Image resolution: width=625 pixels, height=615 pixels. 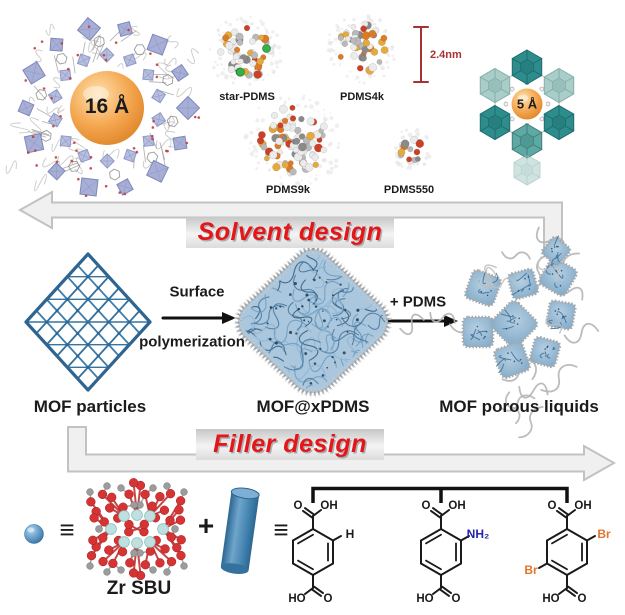 I want to click on filler-design-banner: Filler design, so click(x=290, y=444).